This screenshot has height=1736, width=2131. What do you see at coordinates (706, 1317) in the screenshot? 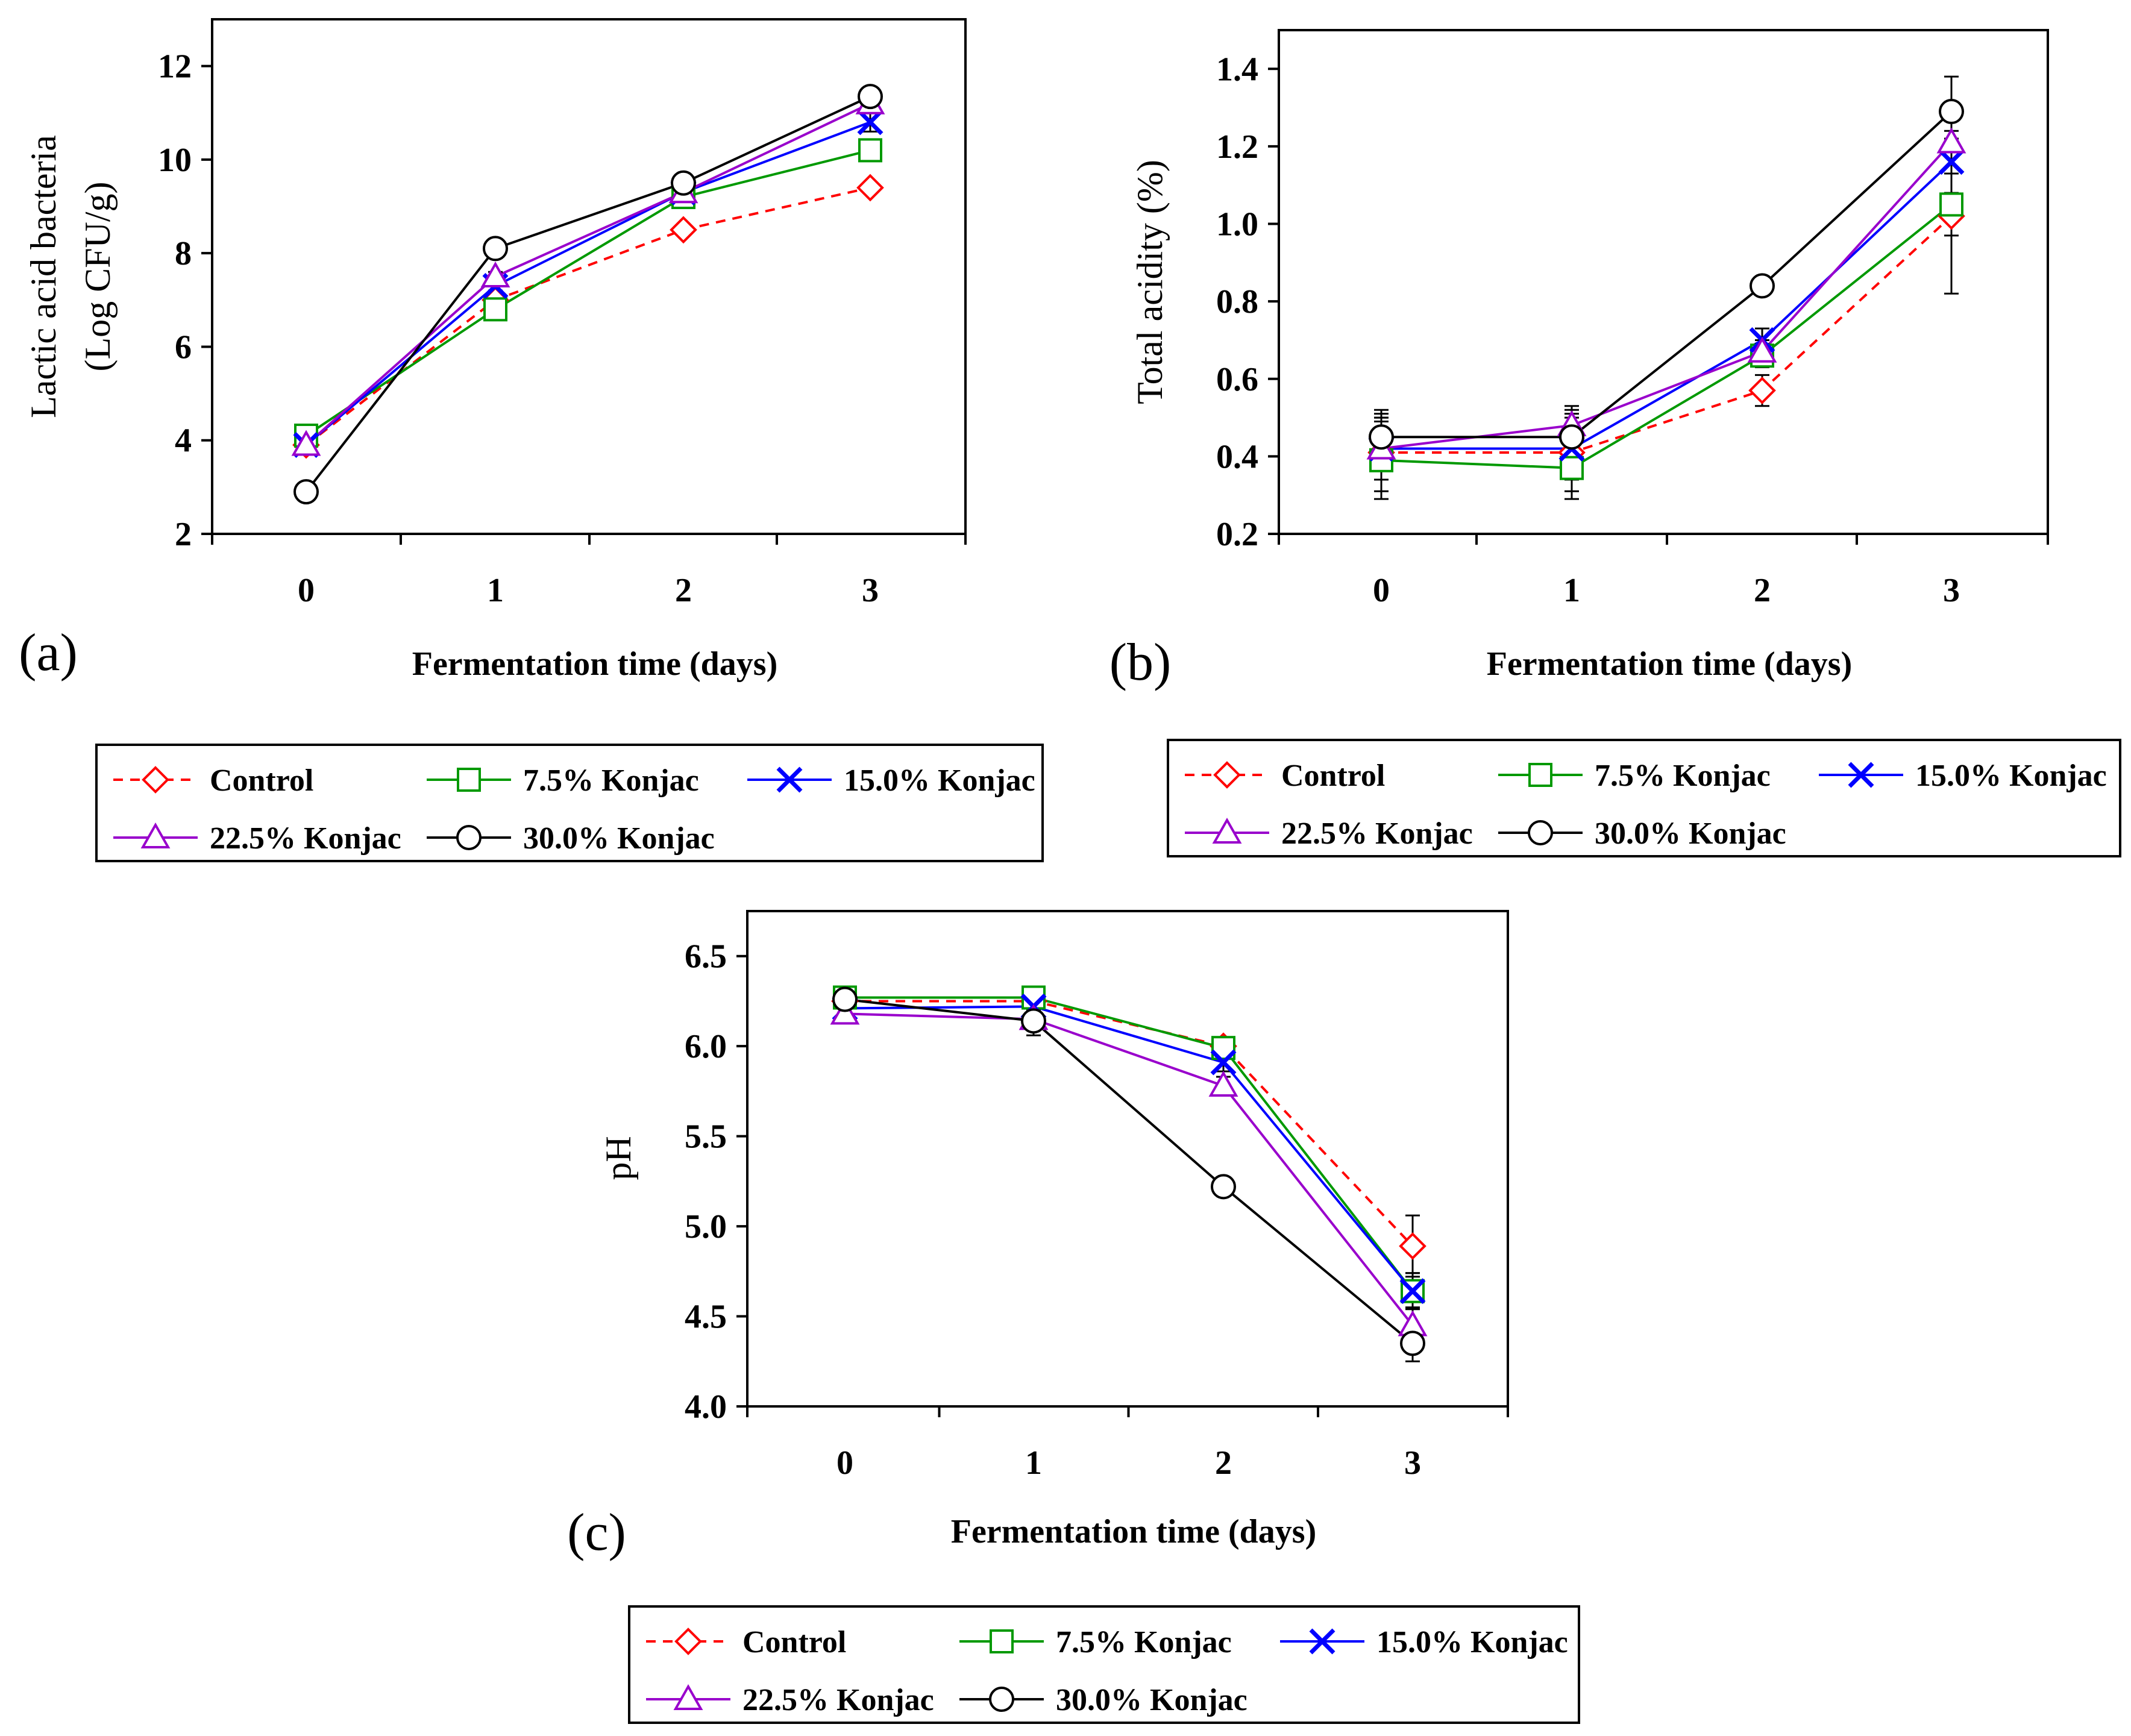
I see `y-tick-label: 4.5` at bounding box center [706, 1317].